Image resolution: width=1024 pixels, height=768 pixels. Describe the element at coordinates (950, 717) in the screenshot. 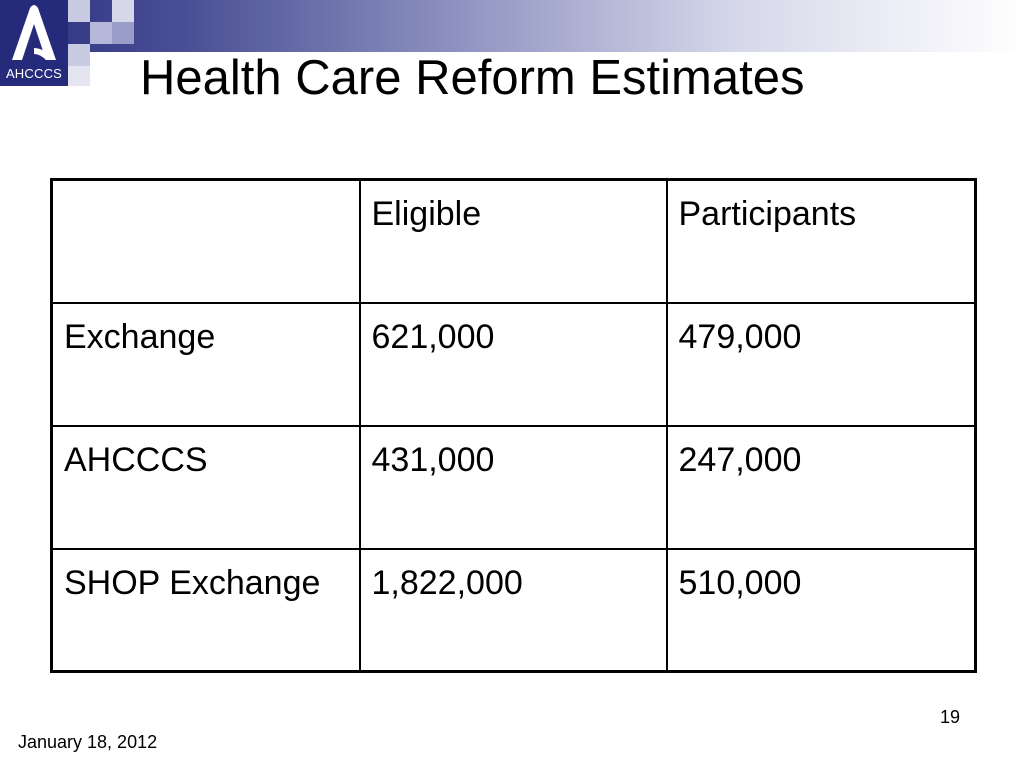

I see `page-number: 19` at that location.